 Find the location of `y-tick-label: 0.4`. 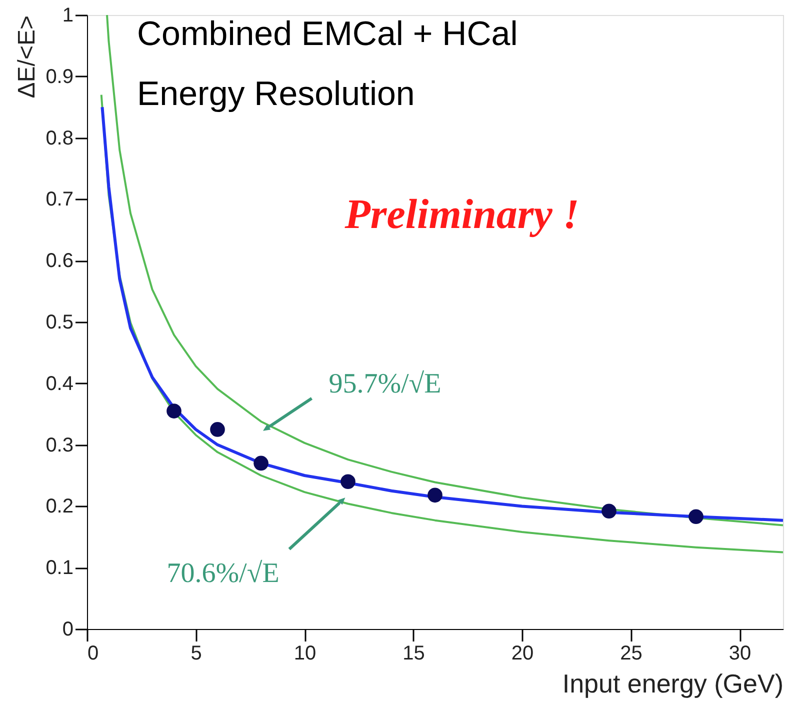

y-tick-label: 0.4 is located at coordinates (60, 383).